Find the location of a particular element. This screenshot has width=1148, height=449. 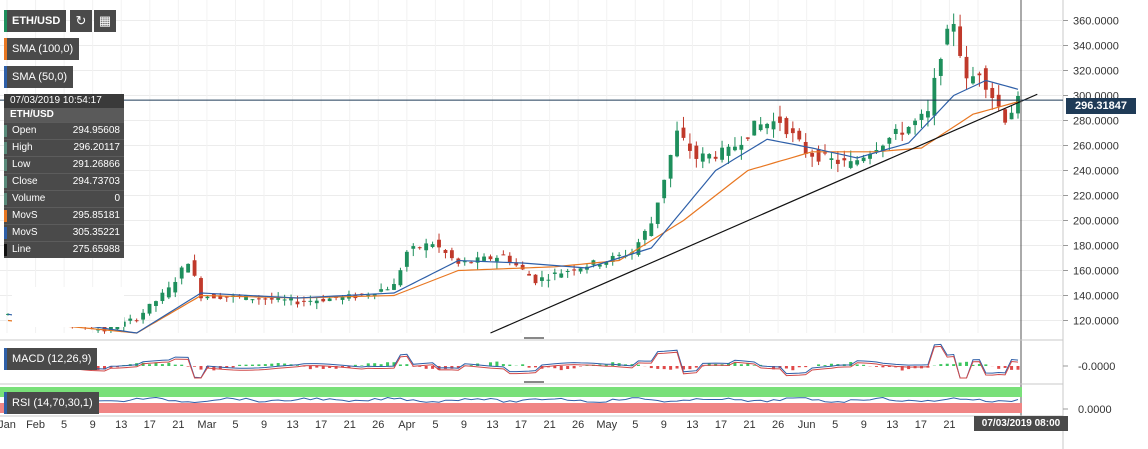

ohlc-row: MovS 305.35221 is located at coordinates (64, 232).